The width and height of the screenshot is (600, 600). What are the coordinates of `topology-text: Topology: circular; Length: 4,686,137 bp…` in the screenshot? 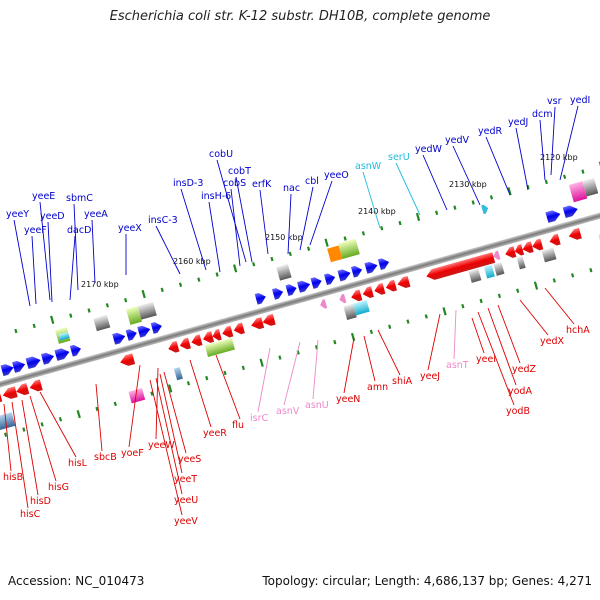 It's located at (427, 581).